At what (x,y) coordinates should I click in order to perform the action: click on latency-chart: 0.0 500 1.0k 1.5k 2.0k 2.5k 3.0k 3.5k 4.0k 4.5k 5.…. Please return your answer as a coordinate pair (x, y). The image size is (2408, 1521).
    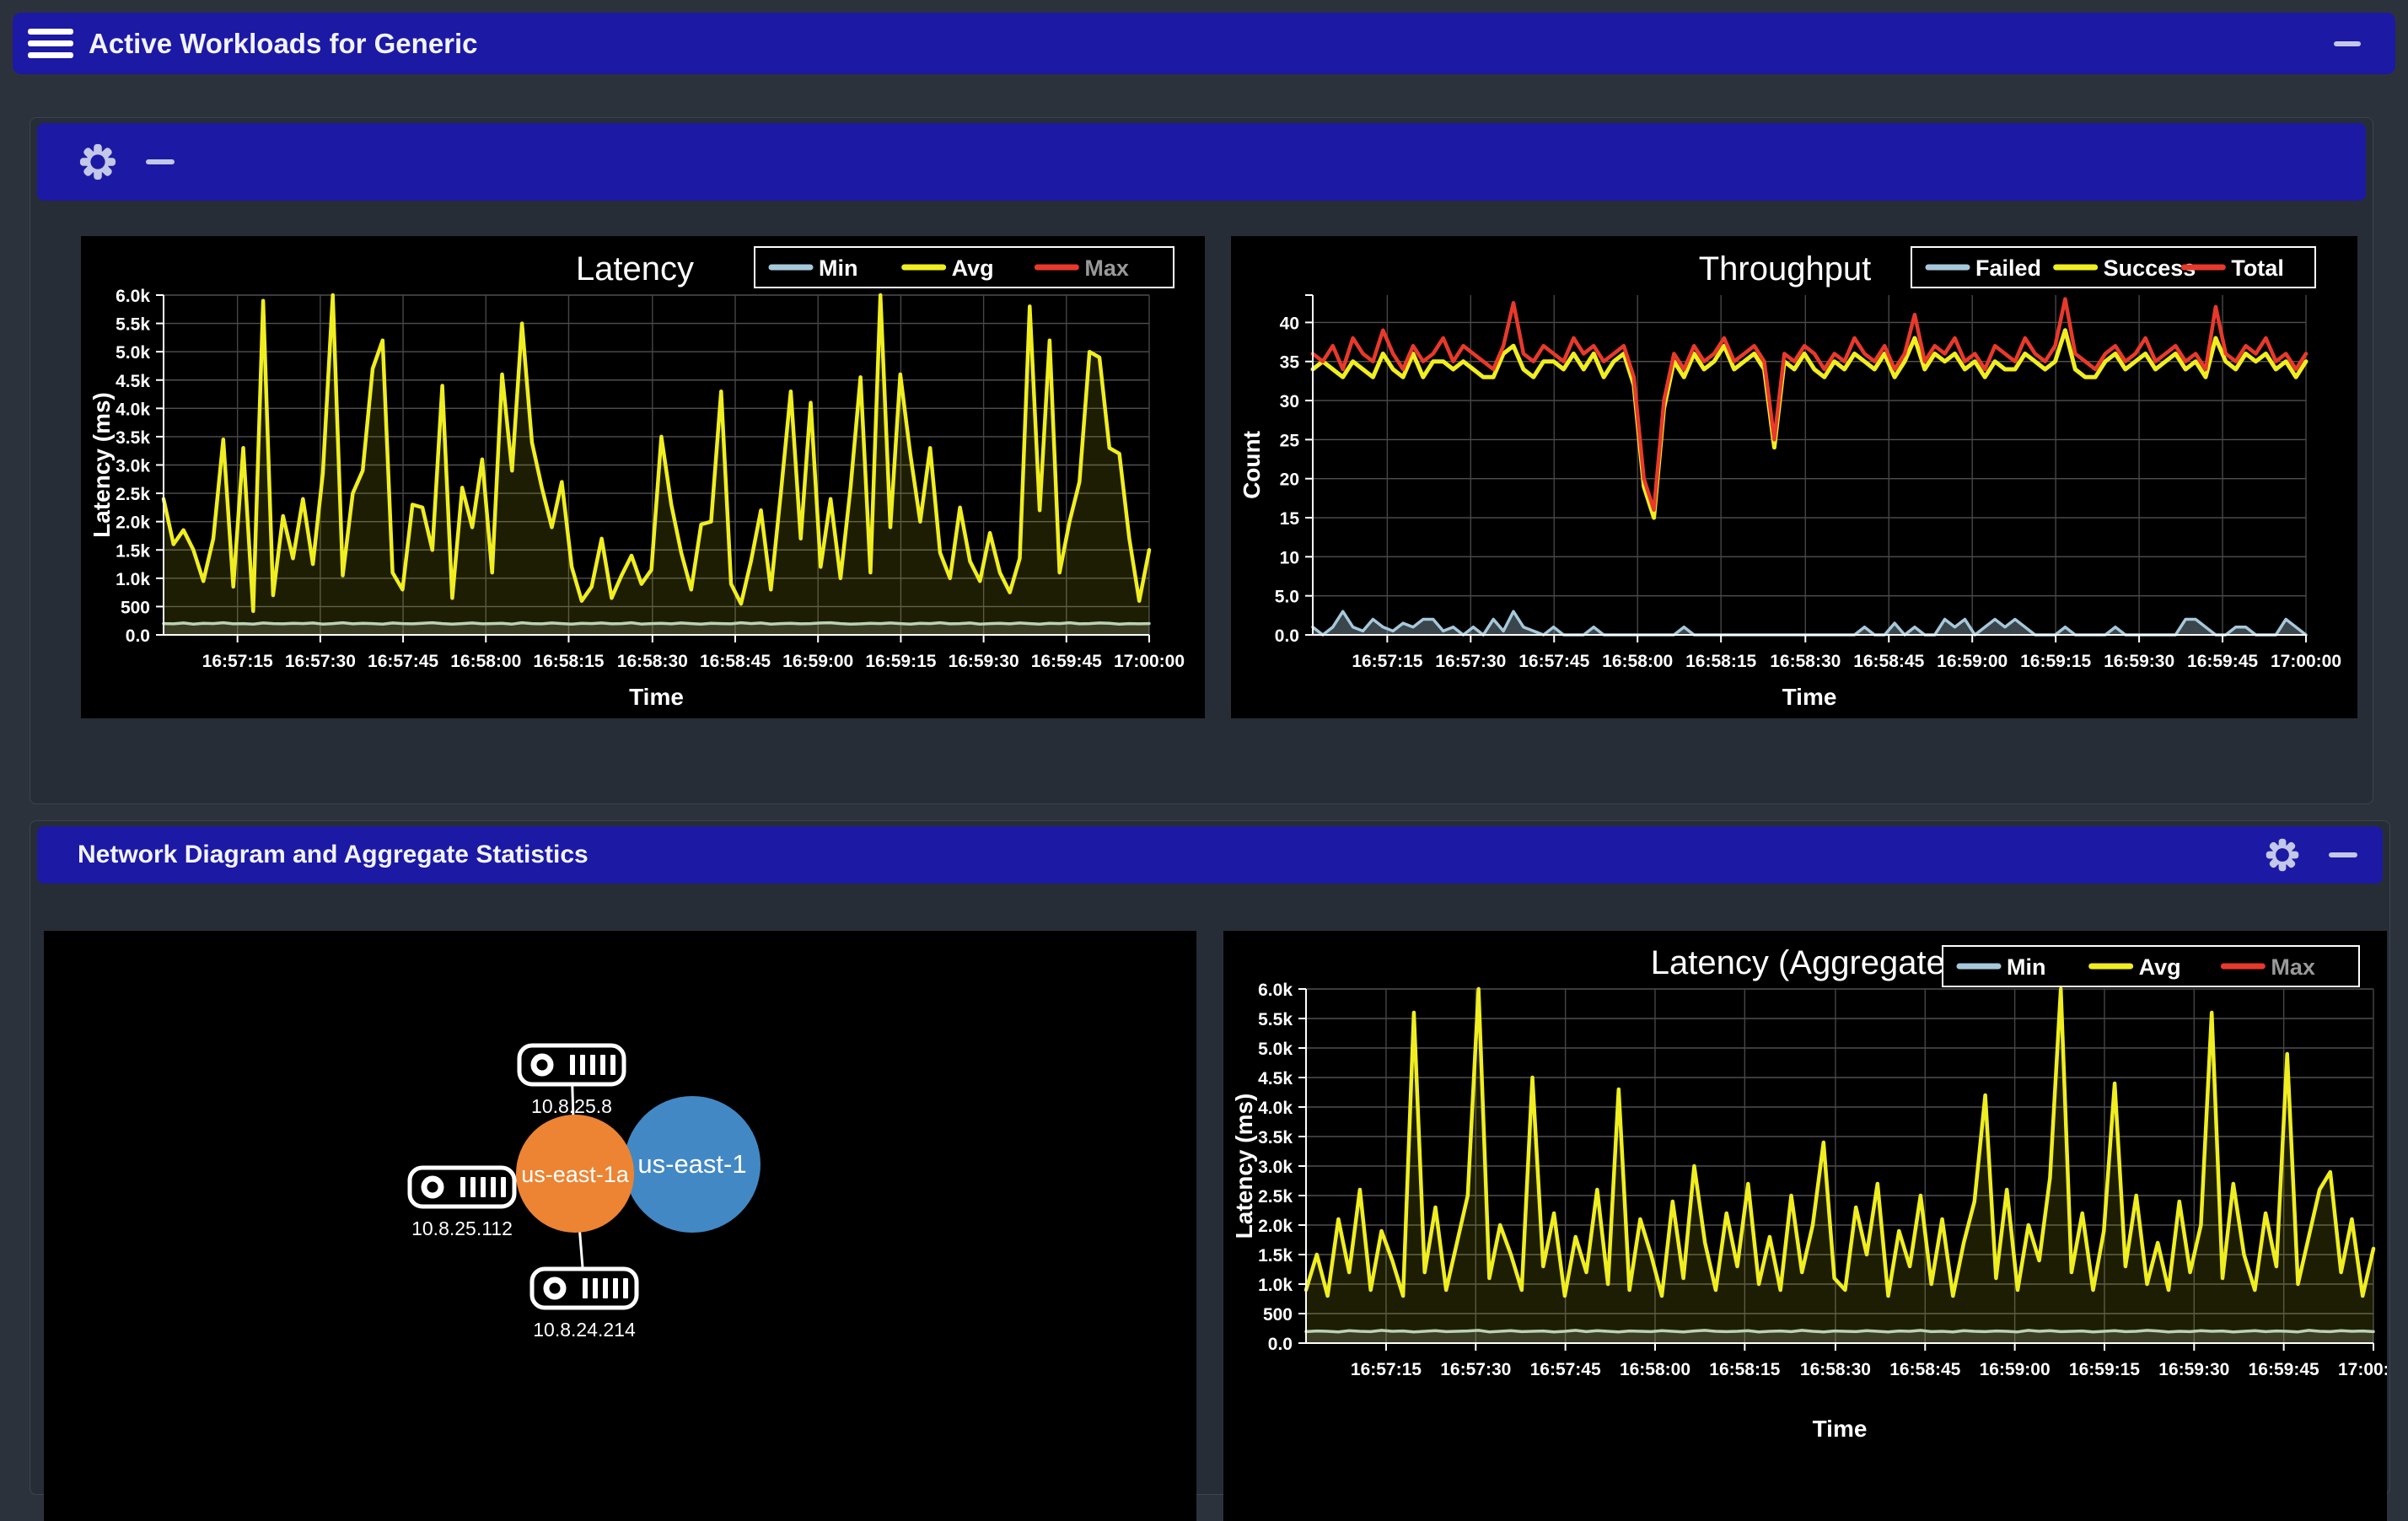
    Looking at the image, I should click on (643, 477).